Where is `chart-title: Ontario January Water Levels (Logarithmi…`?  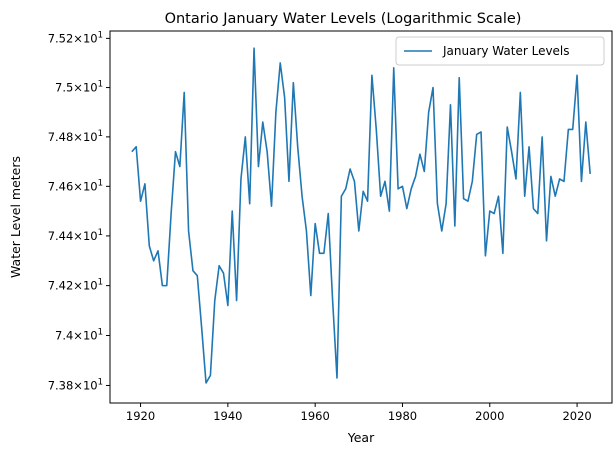
chart-title: Ontario January Water Levels (Logarithmi… is located at coordinates (343, 19).